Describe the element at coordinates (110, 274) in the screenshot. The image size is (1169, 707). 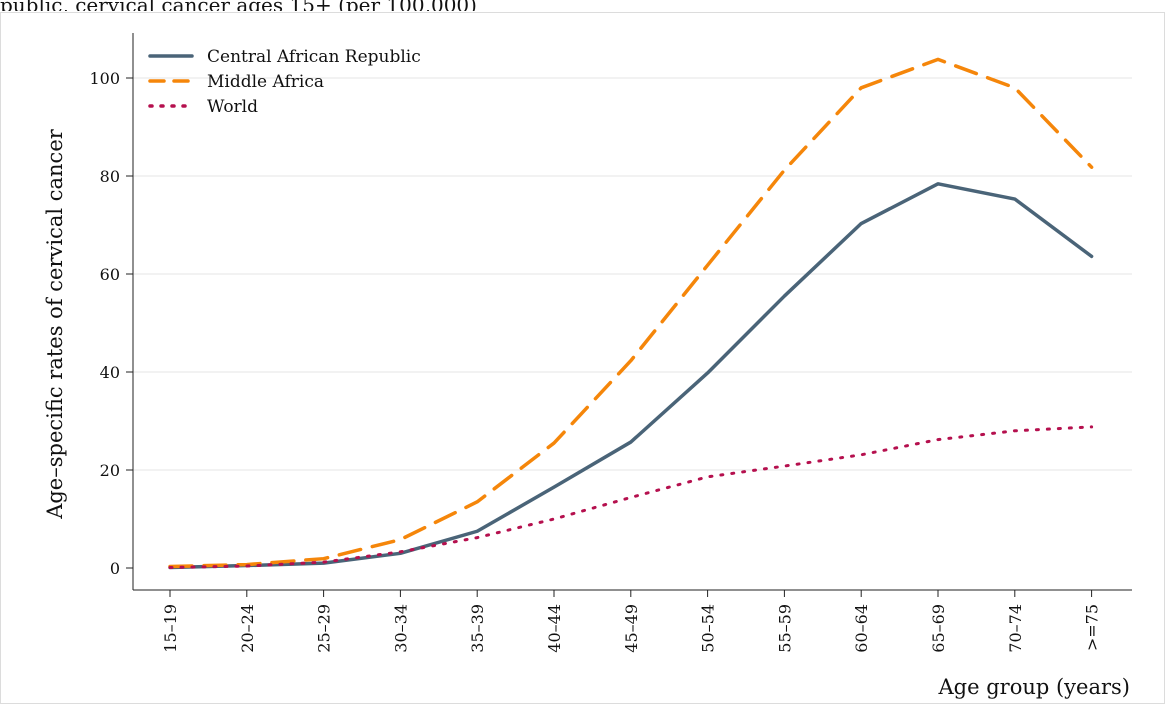
I see `y-tick-label: 60` at that location.